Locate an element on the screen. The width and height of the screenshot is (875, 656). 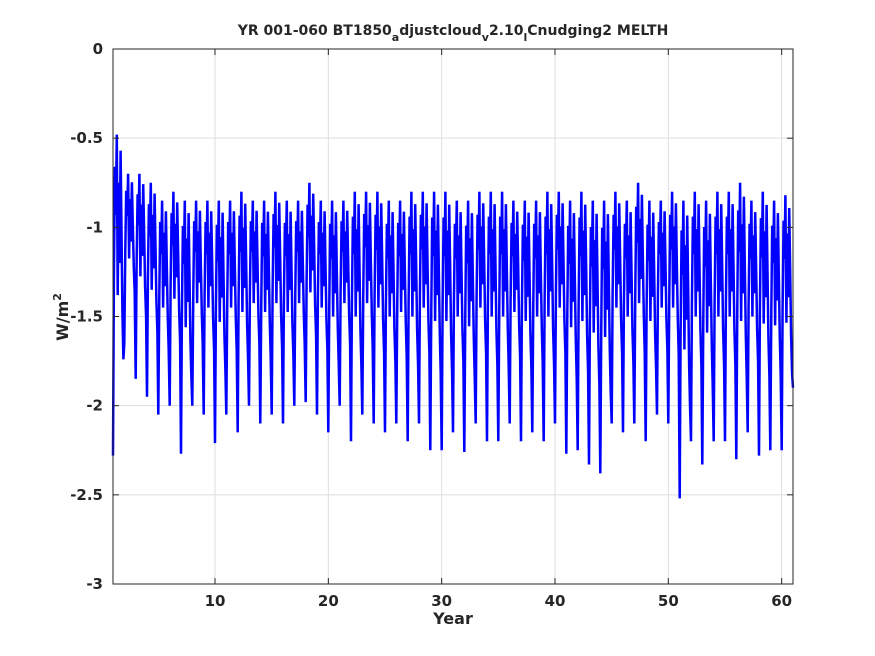
x-axis-label: Year is located at coordinates (452, 618).